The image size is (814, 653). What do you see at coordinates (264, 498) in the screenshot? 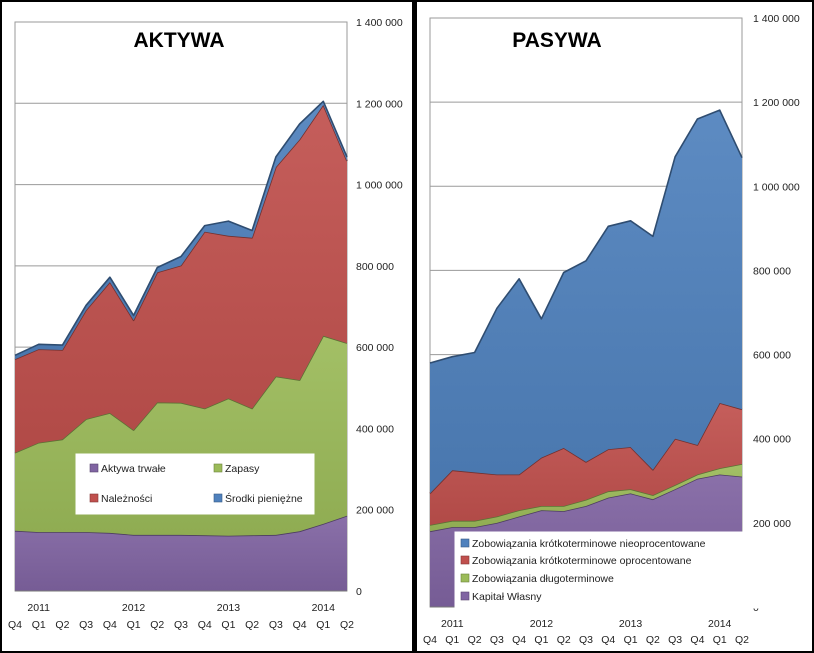
I see `legend-entry: Środki pieniężne` at bounding box center [264, 498].